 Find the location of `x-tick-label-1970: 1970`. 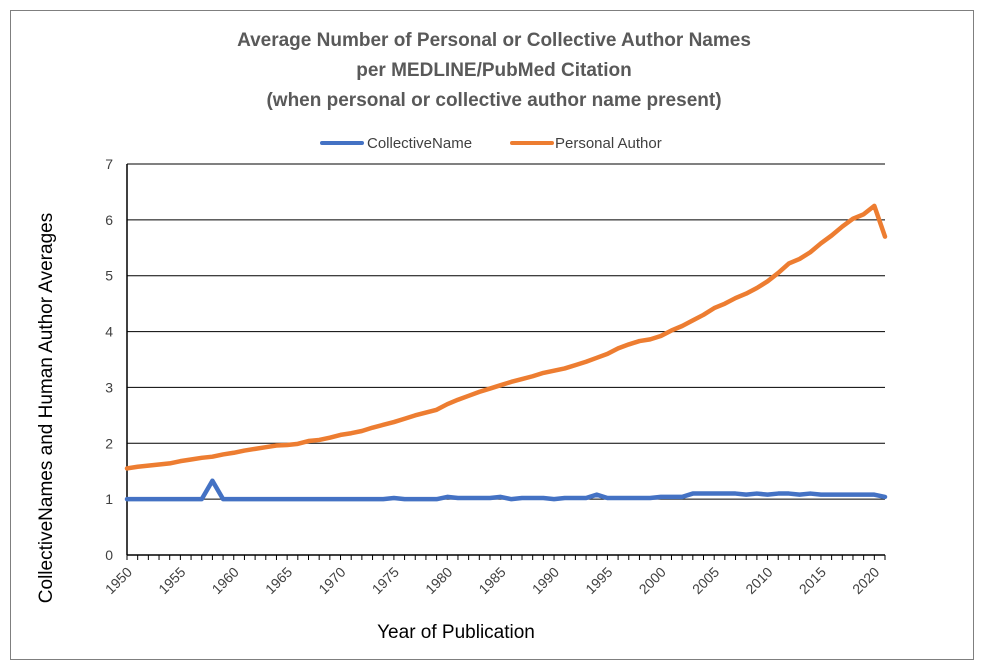

x-tick-label-1970: 1970 is located at coordinates (331, 580).